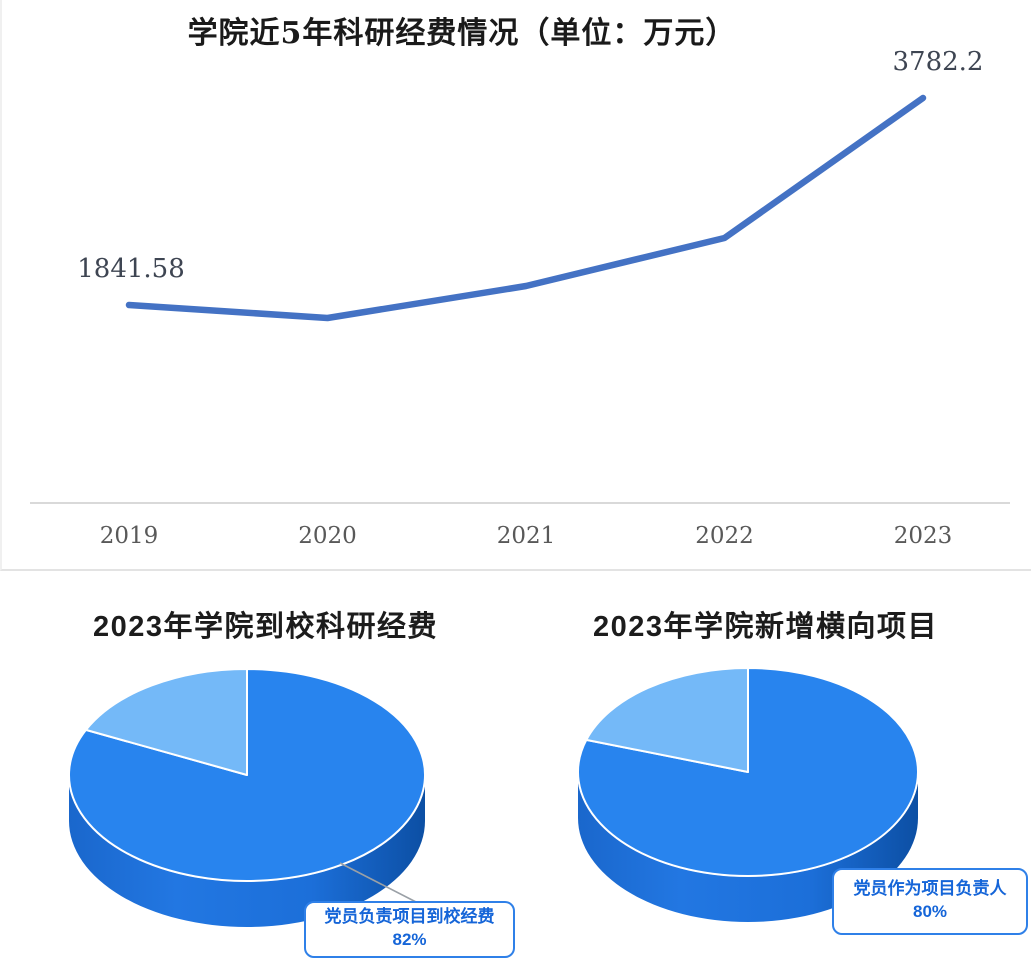  Describe the element at coordinates (930, 911) in the screenshot. I see `right-pie-callout-value: 80%` at that location.